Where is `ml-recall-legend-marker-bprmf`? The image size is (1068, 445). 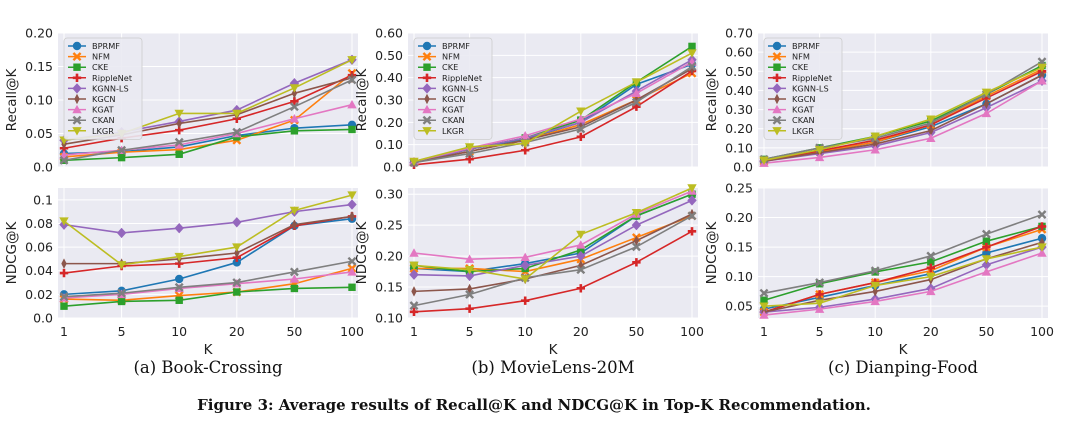
ml-recall-legend-marker-bprmf is located at coordinates (427, 46).